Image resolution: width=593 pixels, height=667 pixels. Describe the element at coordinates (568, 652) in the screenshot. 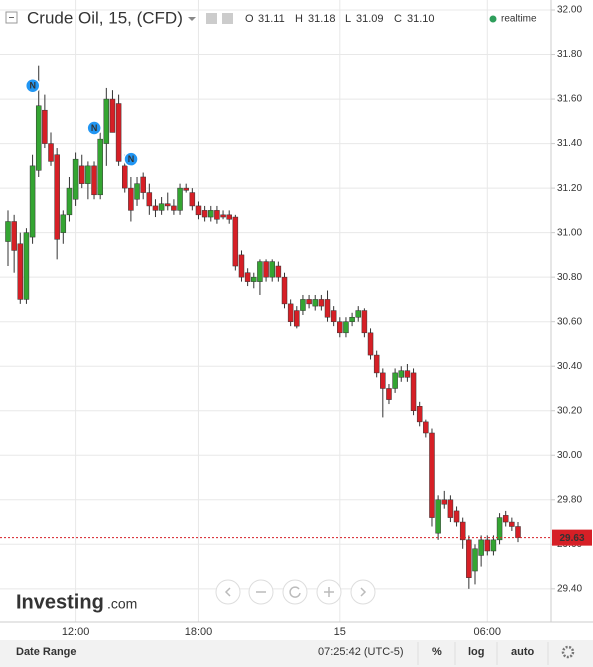

I see `settings-gear` at that location.